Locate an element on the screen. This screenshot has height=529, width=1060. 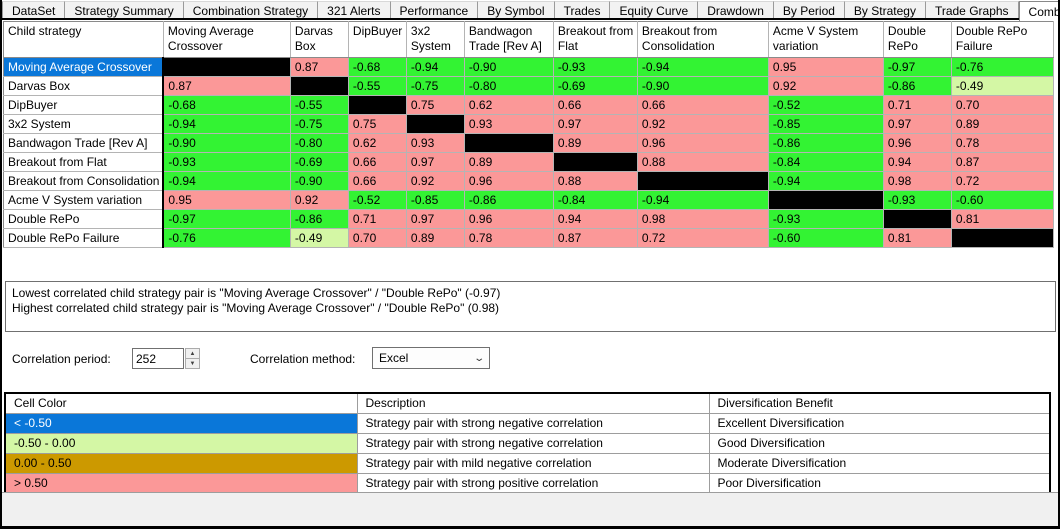
stepper-down-button: ▼ is located at coordinates (192, 364).